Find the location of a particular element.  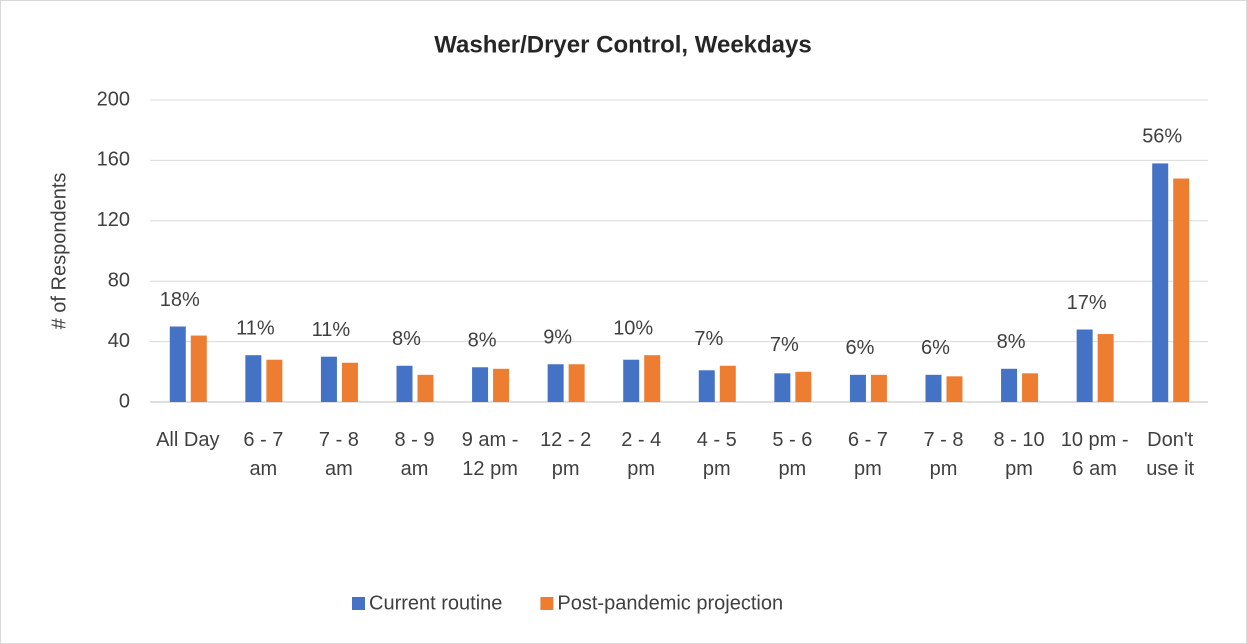

legend-label: Current routine is located at coordinates (435, 603).